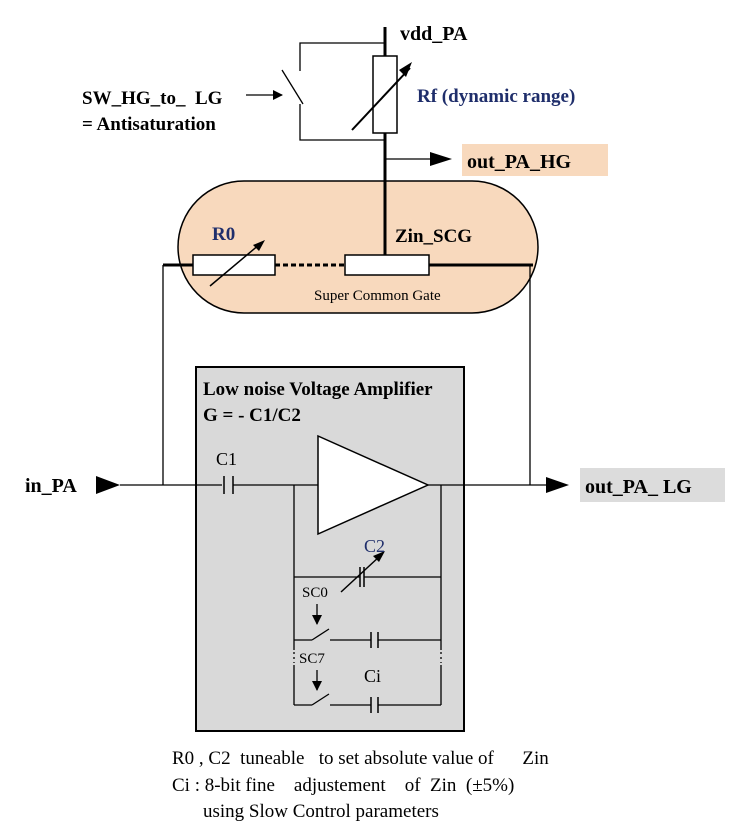 The height and width of the screenshot is (838, 730). I want to click on sc0-switch, so click(320, 622).